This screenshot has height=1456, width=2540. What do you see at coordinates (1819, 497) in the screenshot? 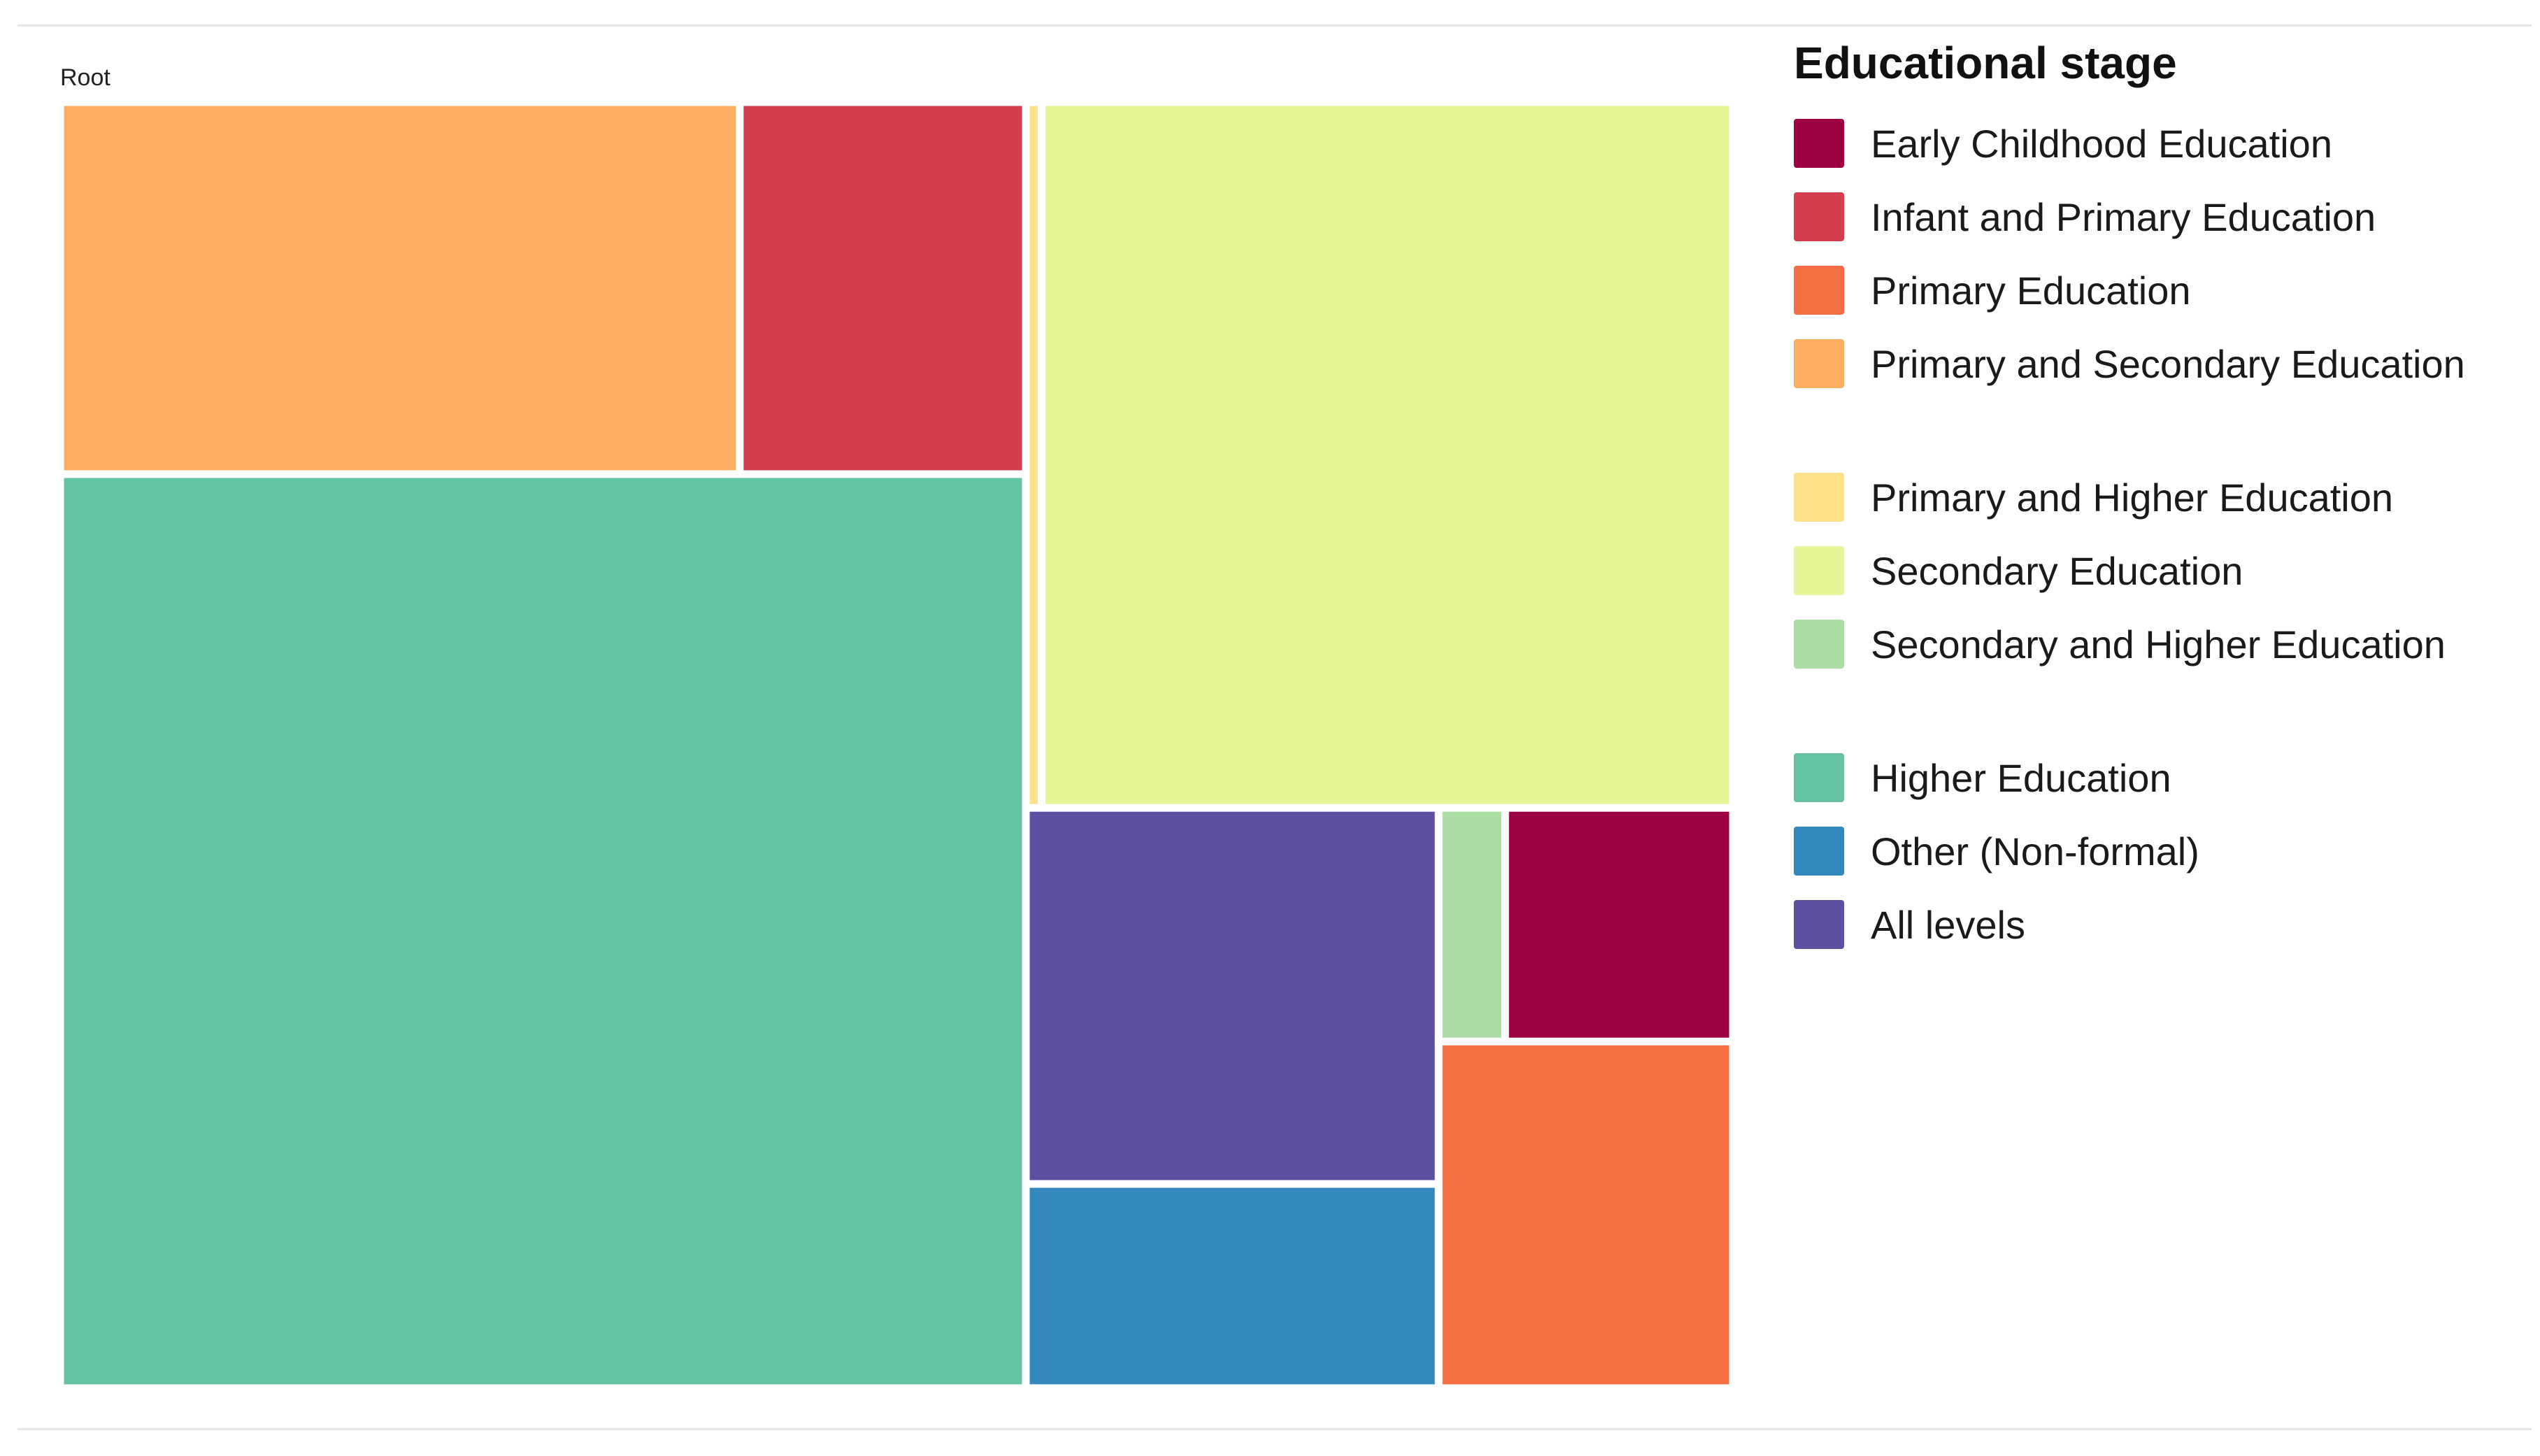
I see `legend-swatch-primary-and-higher-education` at bounding box center [1819, 497].